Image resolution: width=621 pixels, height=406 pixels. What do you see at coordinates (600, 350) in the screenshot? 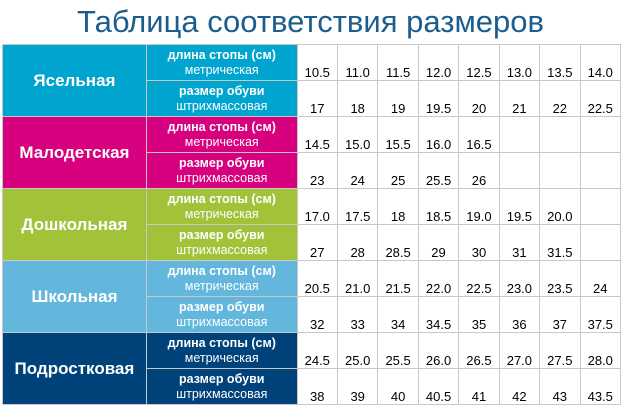
I see `table-cell: 28.0` at bounding box center [600, 350].